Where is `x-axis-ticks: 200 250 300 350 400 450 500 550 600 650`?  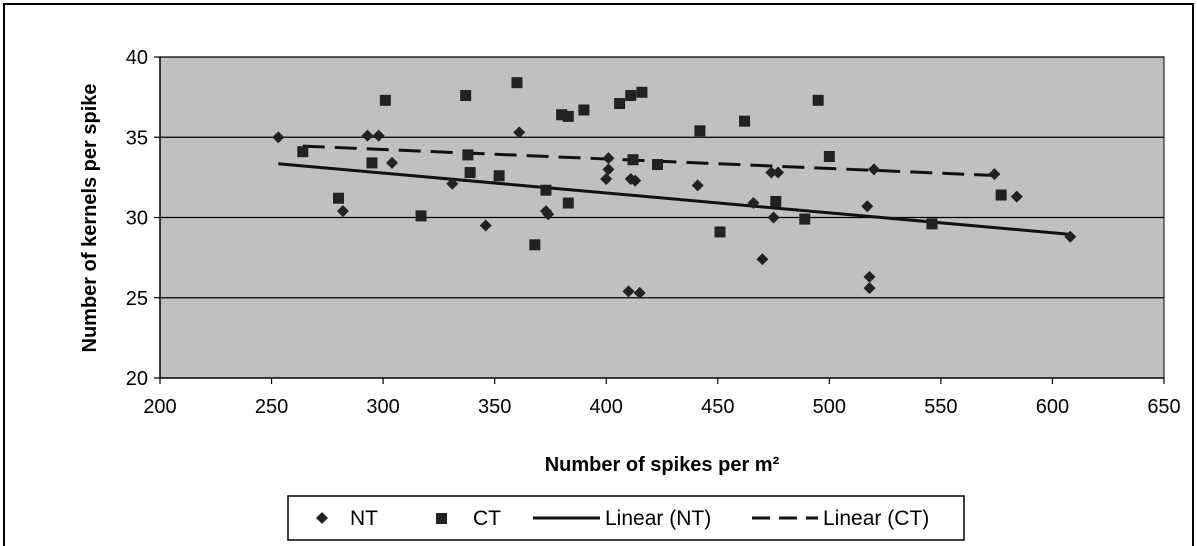
x-axis-ticks: 200 250 300 350 400 450 500 550 600 650 is located at coordinates (662, 398).